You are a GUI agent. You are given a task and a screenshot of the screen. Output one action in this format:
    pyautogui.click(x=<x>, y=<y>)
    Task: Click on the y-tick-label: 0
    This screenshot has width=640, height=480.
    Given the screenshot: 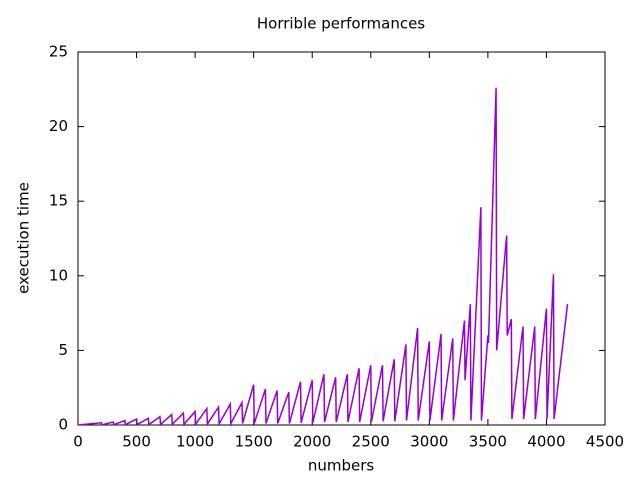 What is the action you would take?
    pyautogui.click(x=63, y=425)
    